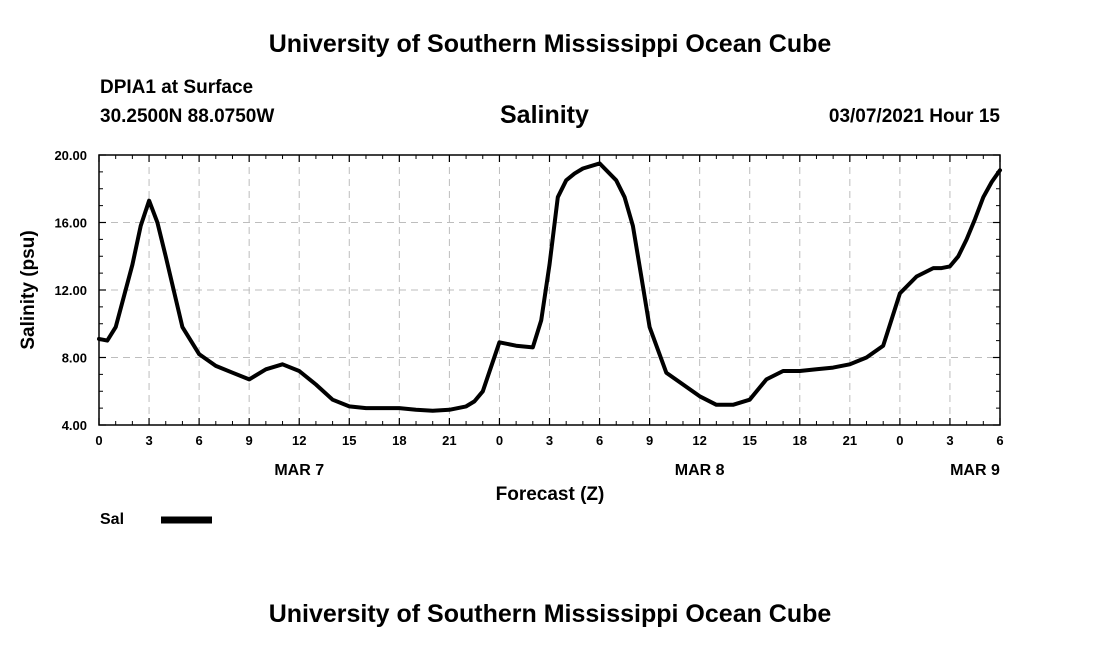  I want to click on date-label: MAR 8, so click(700, 470).